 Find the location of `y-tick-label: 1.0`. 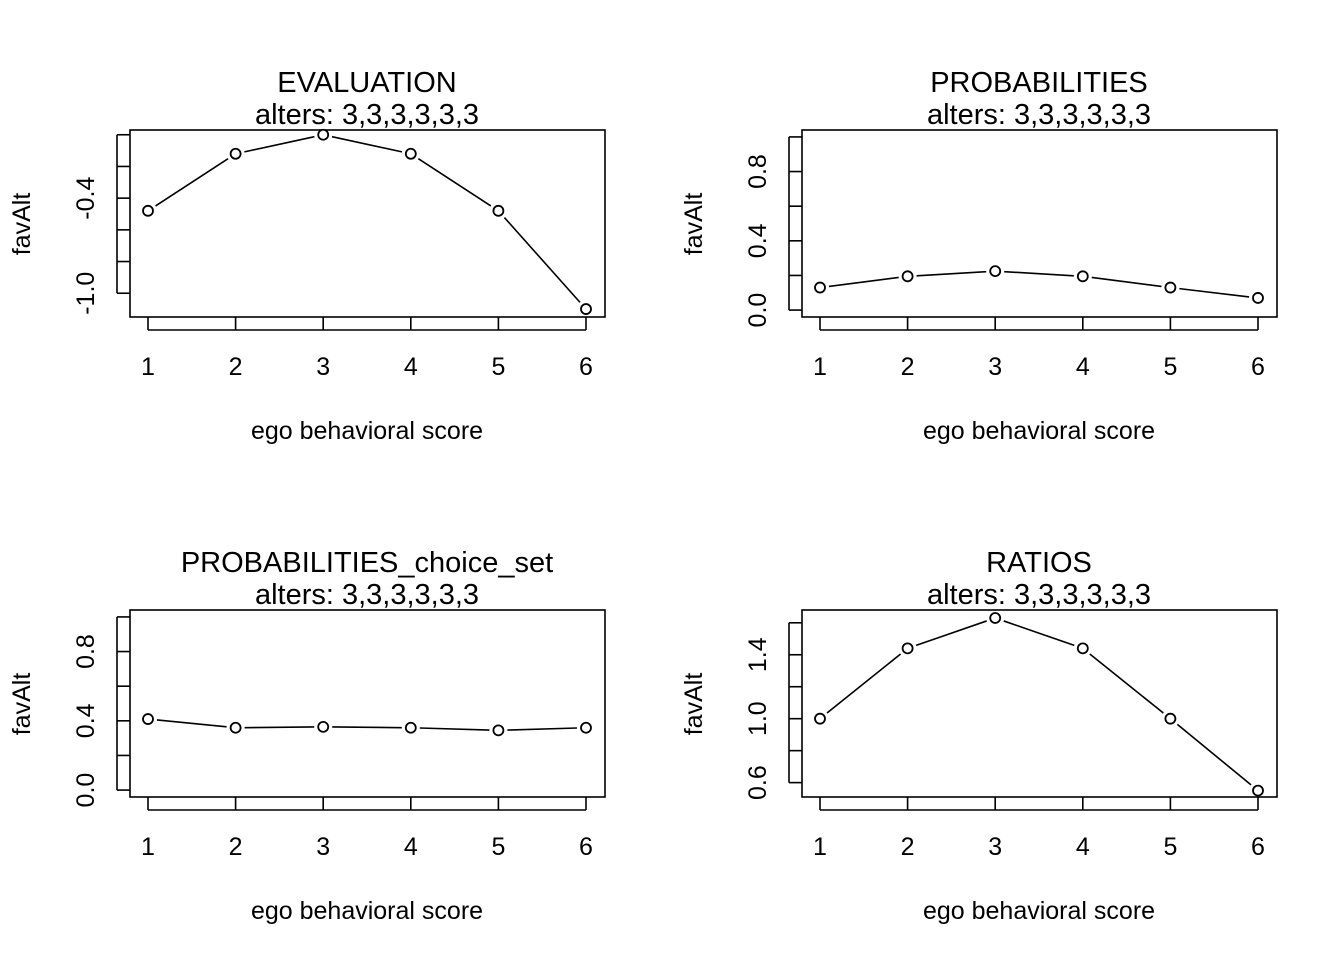

y-tick-label: 1.0 is located at coordinates (758, 718).